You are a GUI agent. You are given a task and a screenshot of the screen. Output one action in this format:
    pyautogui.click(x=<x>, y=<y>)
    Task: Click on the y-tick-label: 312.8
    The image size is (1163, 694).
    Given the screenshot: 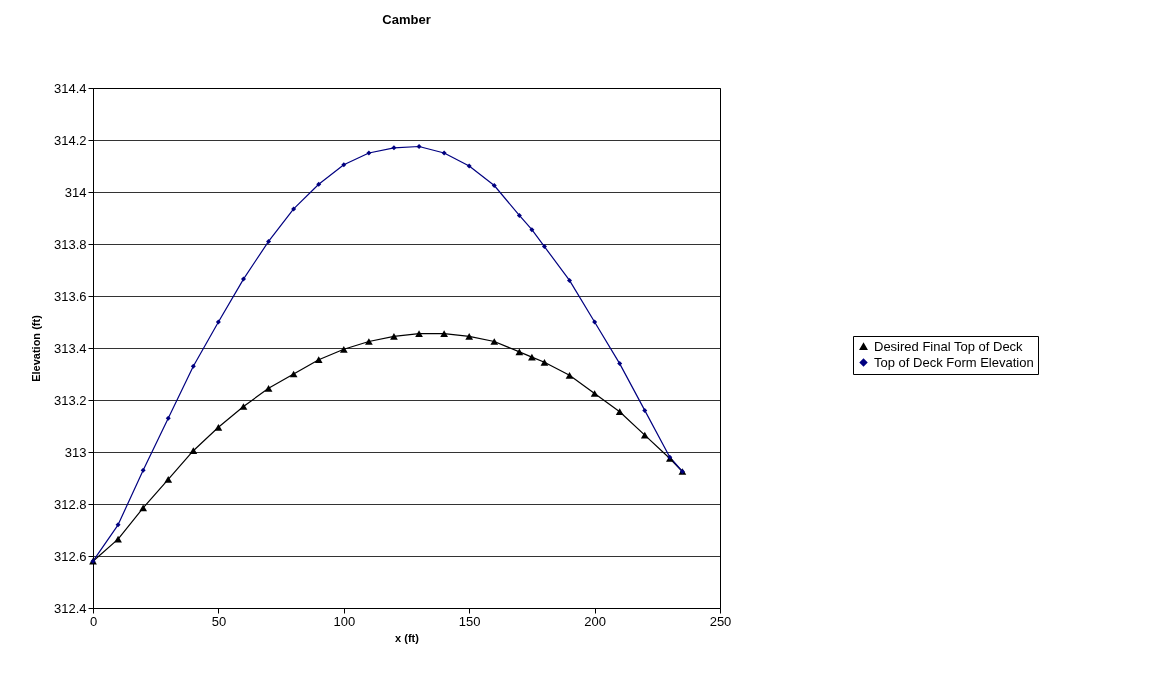 What is the action you would take?
    pyautogui.click(x=70, y=504)
    